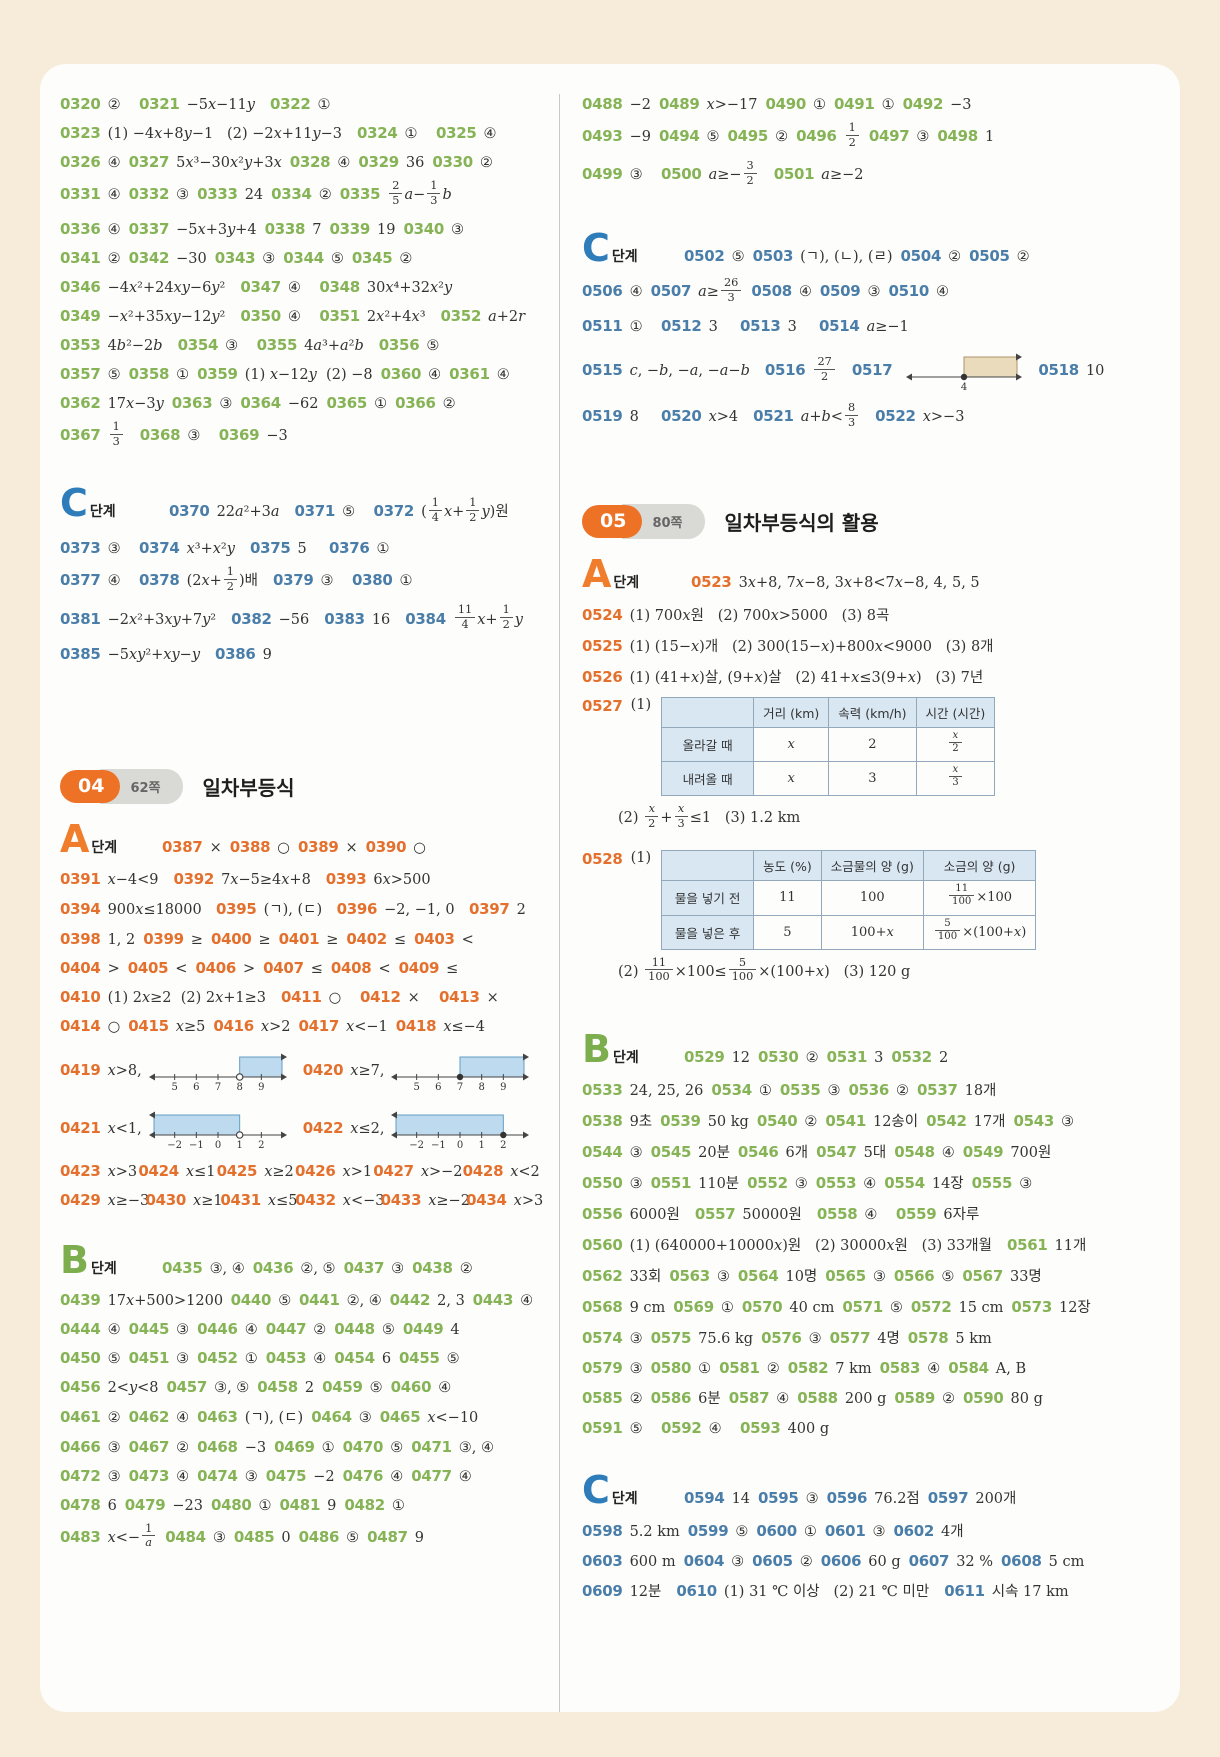 This screenshot has width=1220, height=1757. What do you see at coordinates (961, 105) in the screenshot?
I see `answer-text: −3` at bounding box center [961, 105].